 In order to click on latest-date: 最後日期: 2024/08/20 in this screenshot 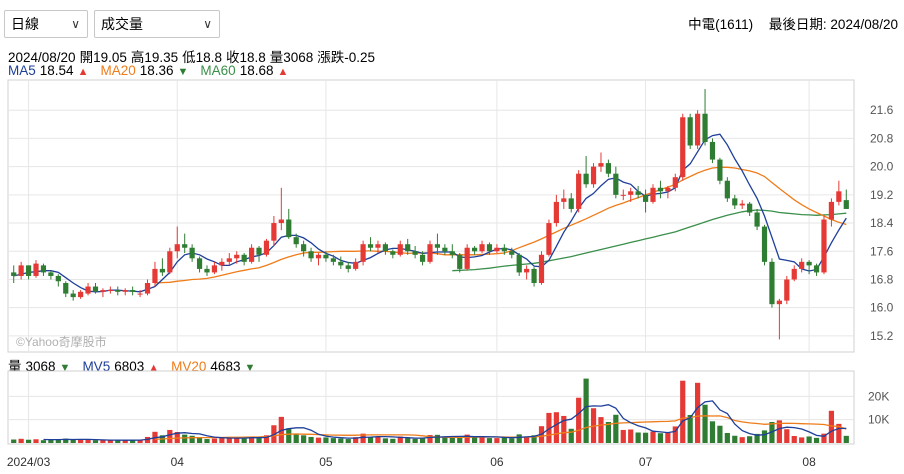, I will do `click(833, 24)`.